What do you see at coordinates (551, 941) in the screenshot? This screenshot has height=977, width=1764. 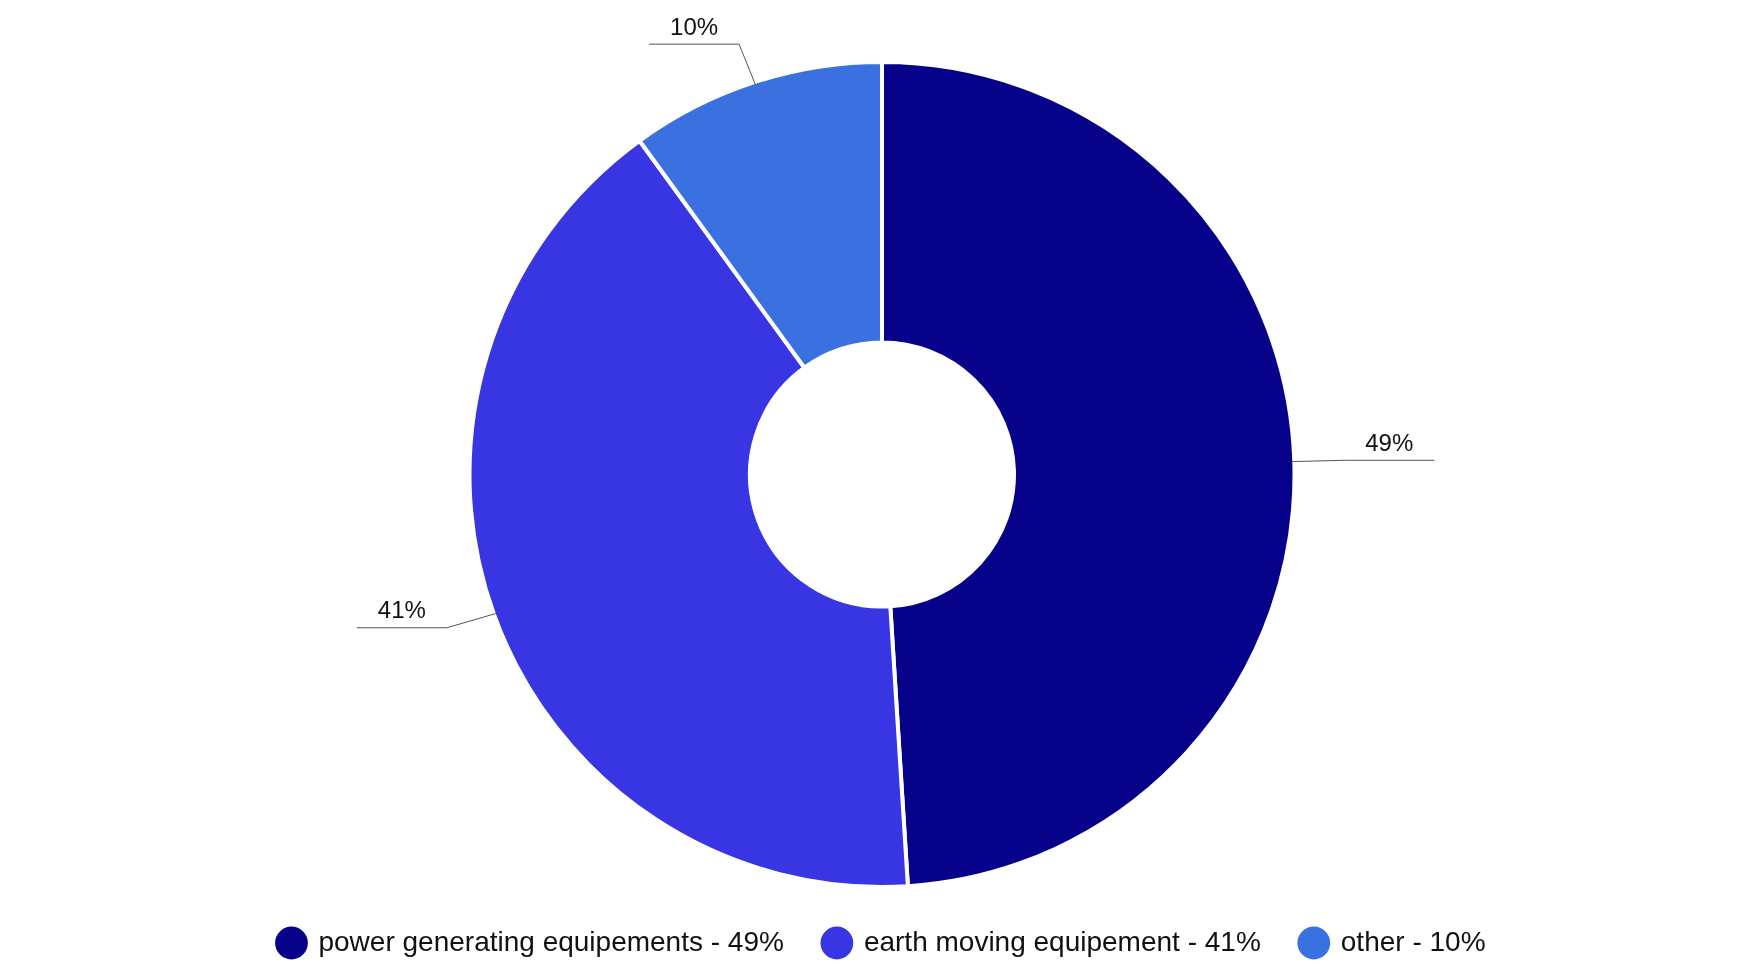 I see `legend-label: power generating equipements - 49%` at bounding box center [551, 941].